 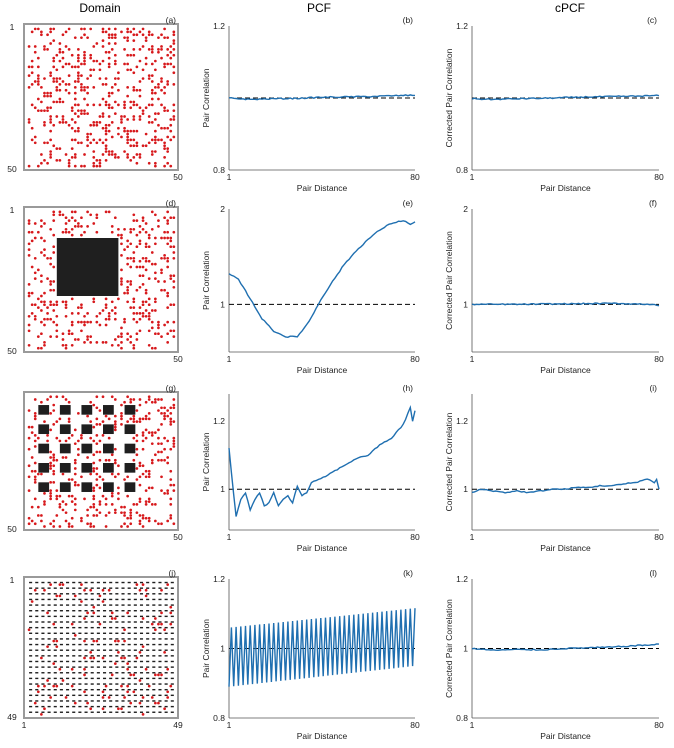 What do you see at coordinates (415, 359) in the screenshot?
I see `x-tick-label: 80` at bounding box center [415, 359].